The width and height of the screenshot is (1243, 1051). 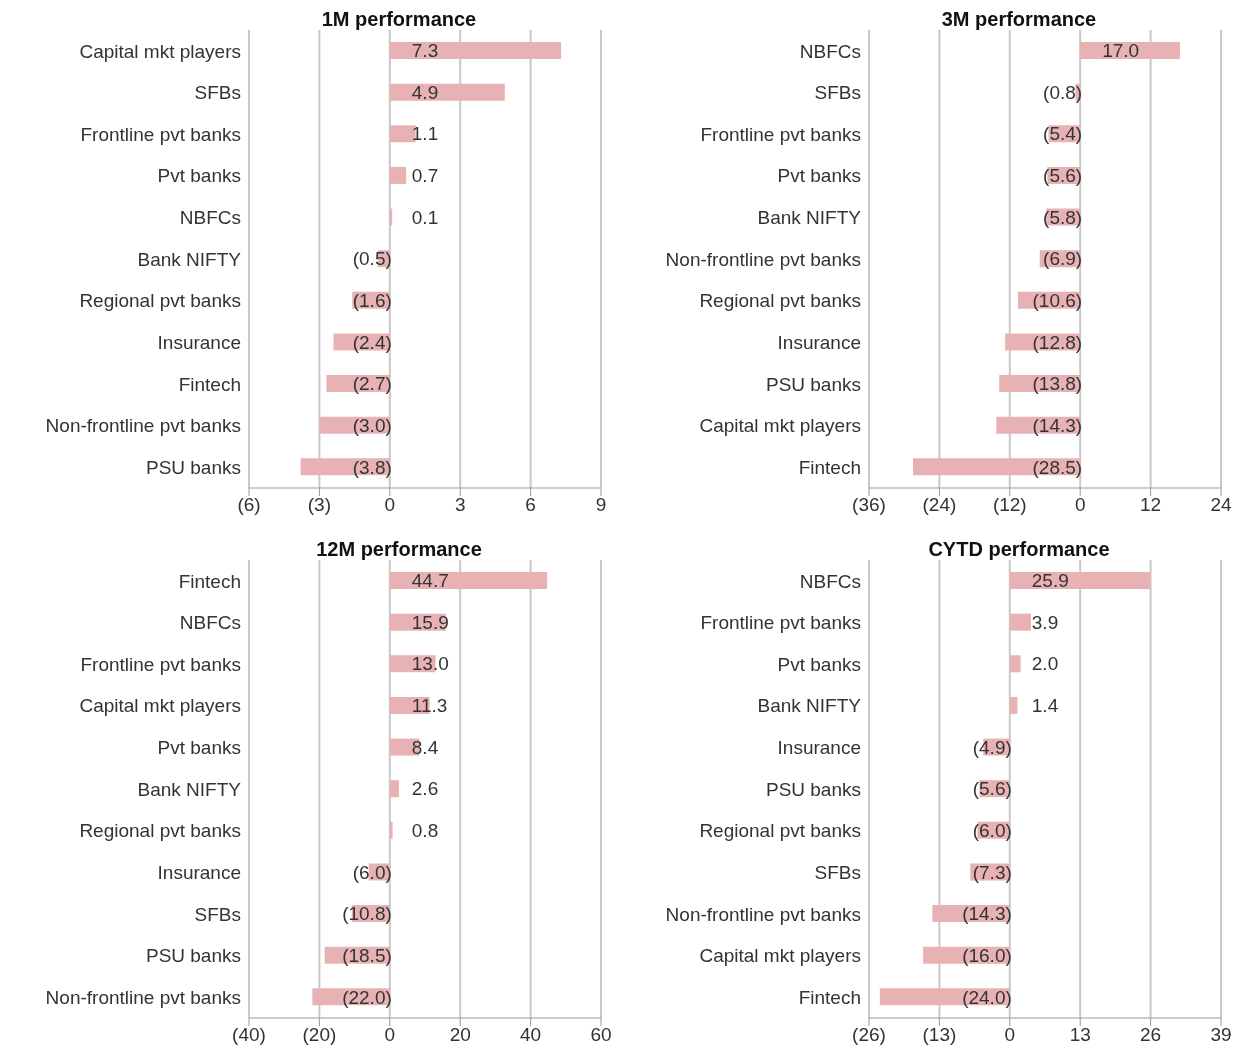 I want to click on data-label: (12.8), so click(x=1057, y=342).